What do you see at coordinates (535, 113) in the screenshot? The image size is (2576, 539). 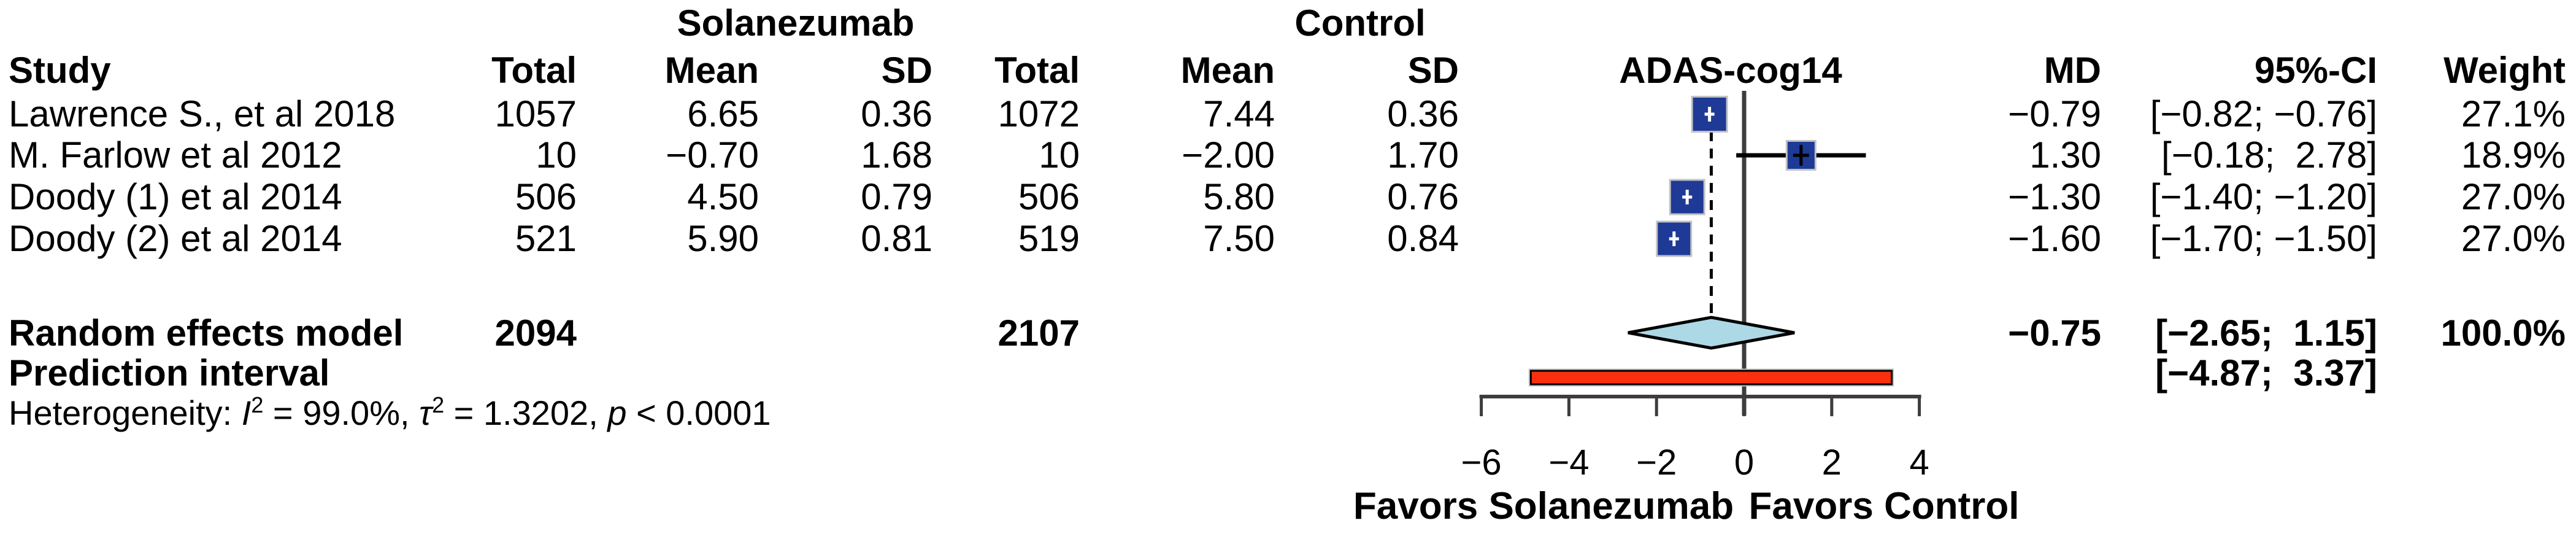 I see `treat-total: 1057` at bounding box center [535, 113].